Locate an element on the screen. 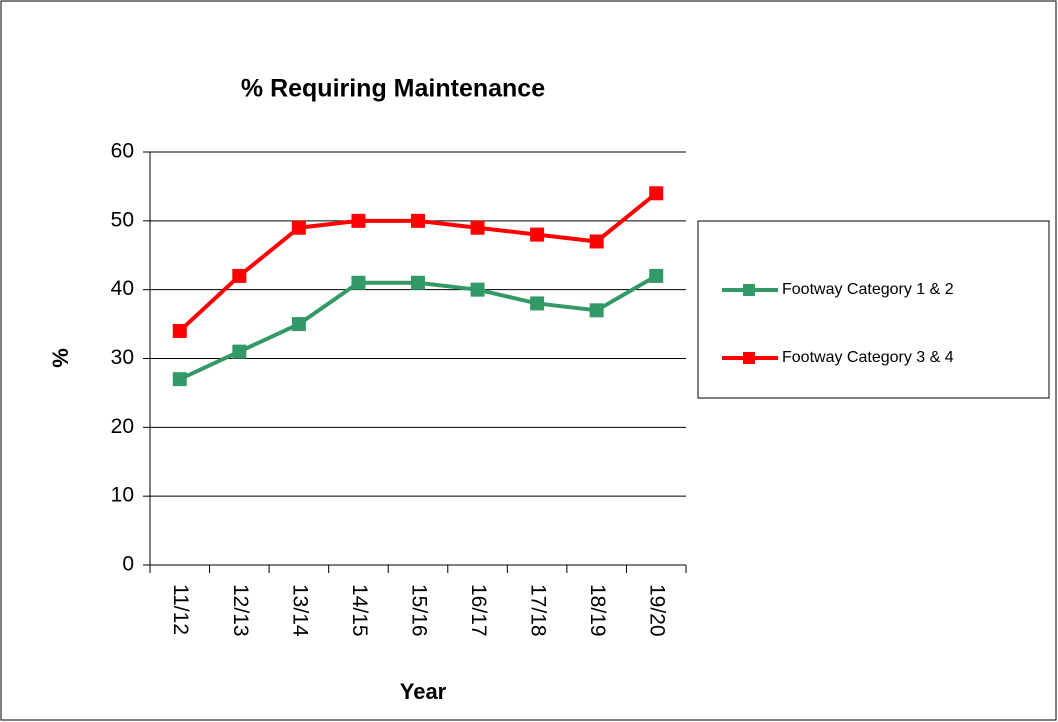 The height and width of the screenshot is (722, 1058). x-tick-label: 11/12 is located at coordinates (180, 609).